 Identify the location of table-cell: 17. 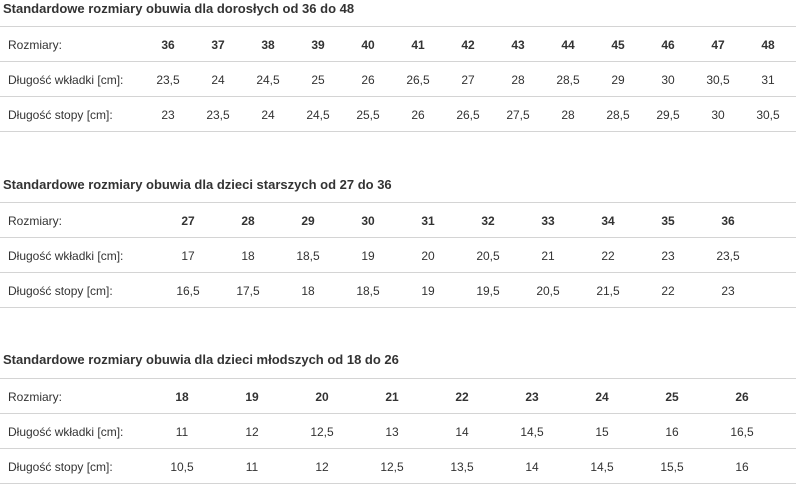
(188, 255).